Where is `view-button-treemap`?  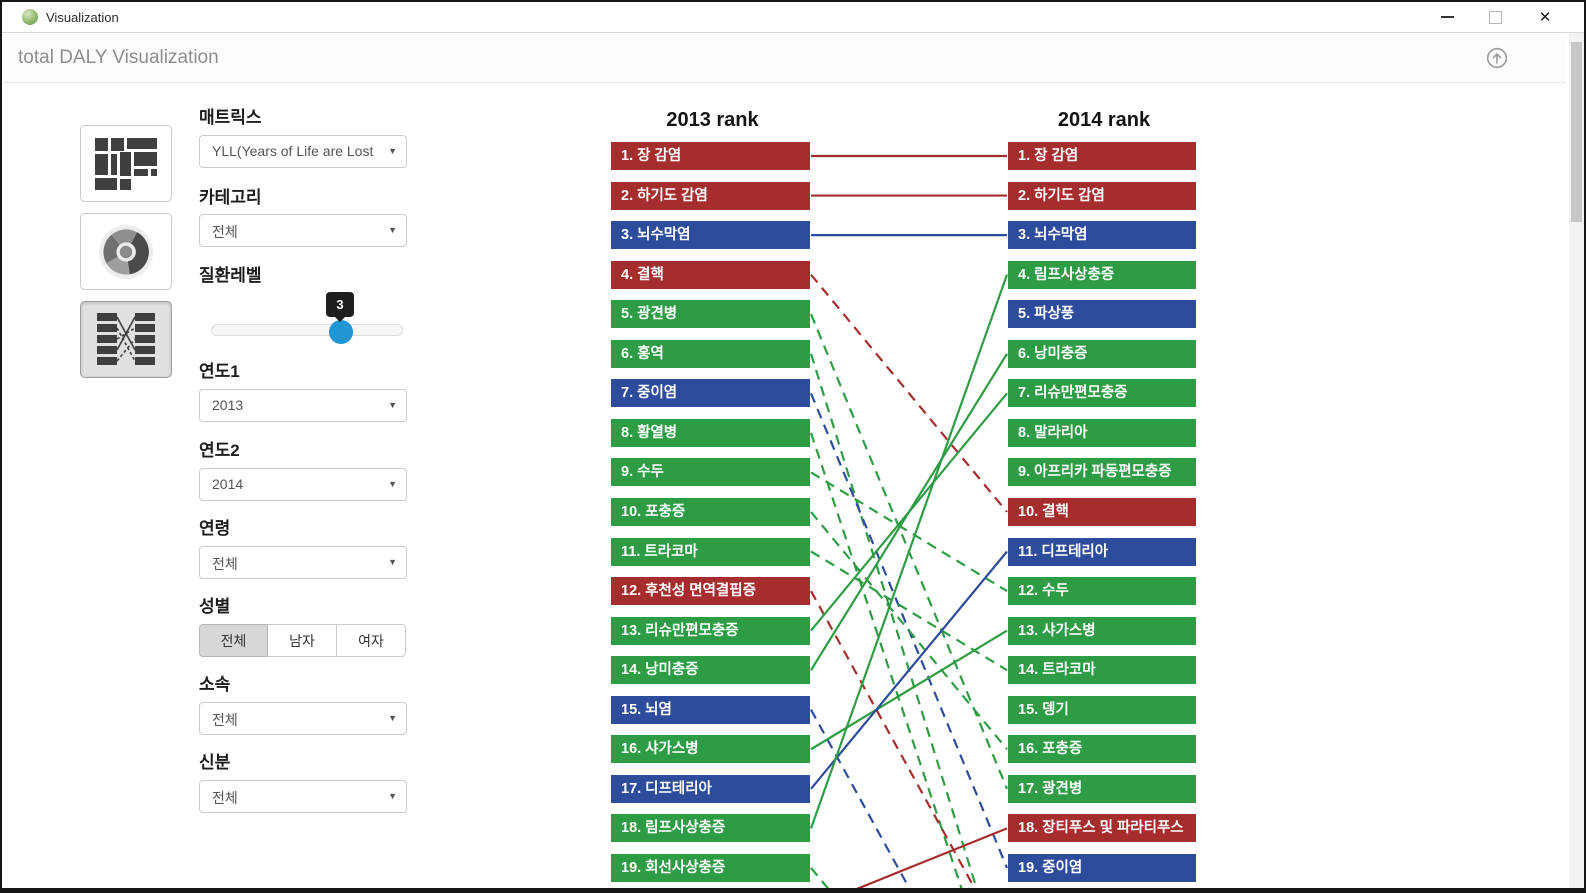 view-button-treemap is located at coordinates (126, 163).